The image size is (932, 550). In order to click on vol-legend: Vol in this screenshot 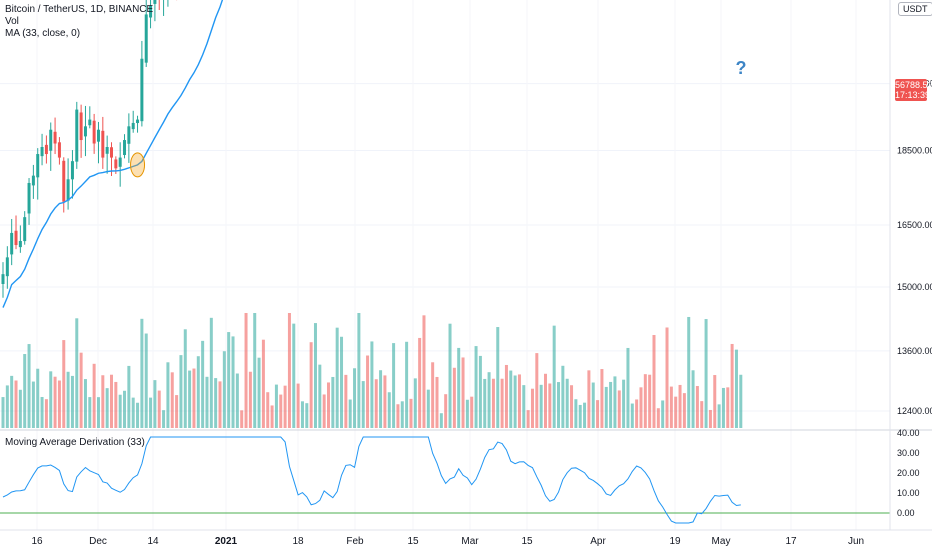, I will do `click(12, 21)`.